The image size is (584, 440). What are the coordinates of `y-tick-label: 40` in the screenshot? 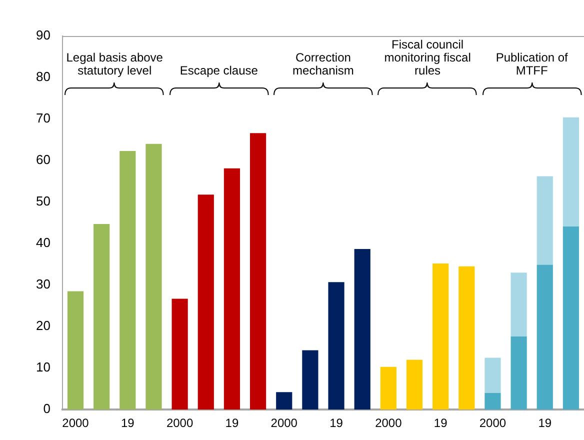 It's located at (43, 242).